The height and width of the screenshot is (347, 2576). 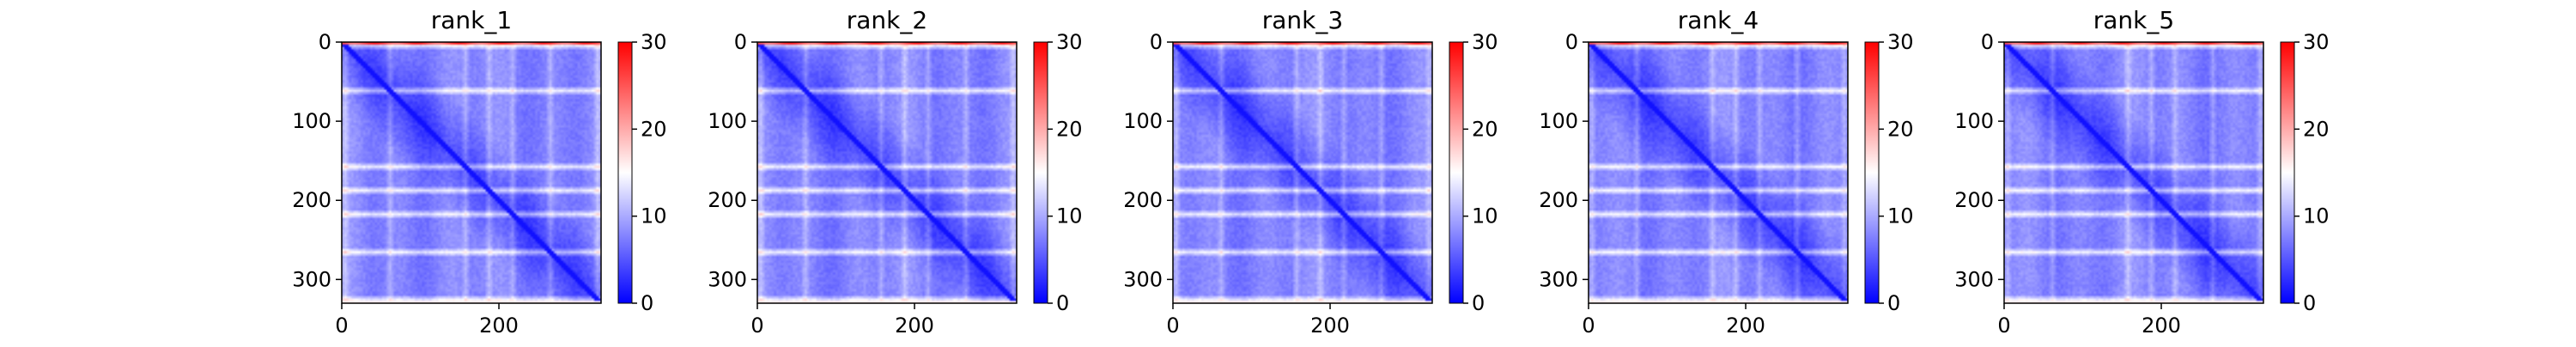 I want to click on panel-title: rank_2, so click(x=887, y=20).